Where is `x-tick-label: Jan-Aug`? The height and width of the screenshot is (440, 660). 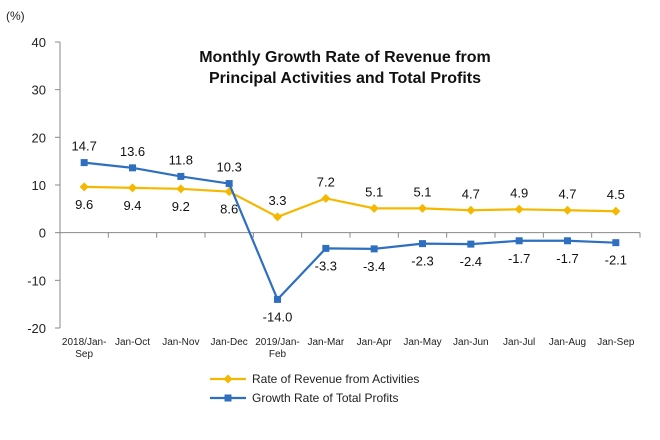 x-tick-label: Jan-Aug is located at coordinates (567, 342).